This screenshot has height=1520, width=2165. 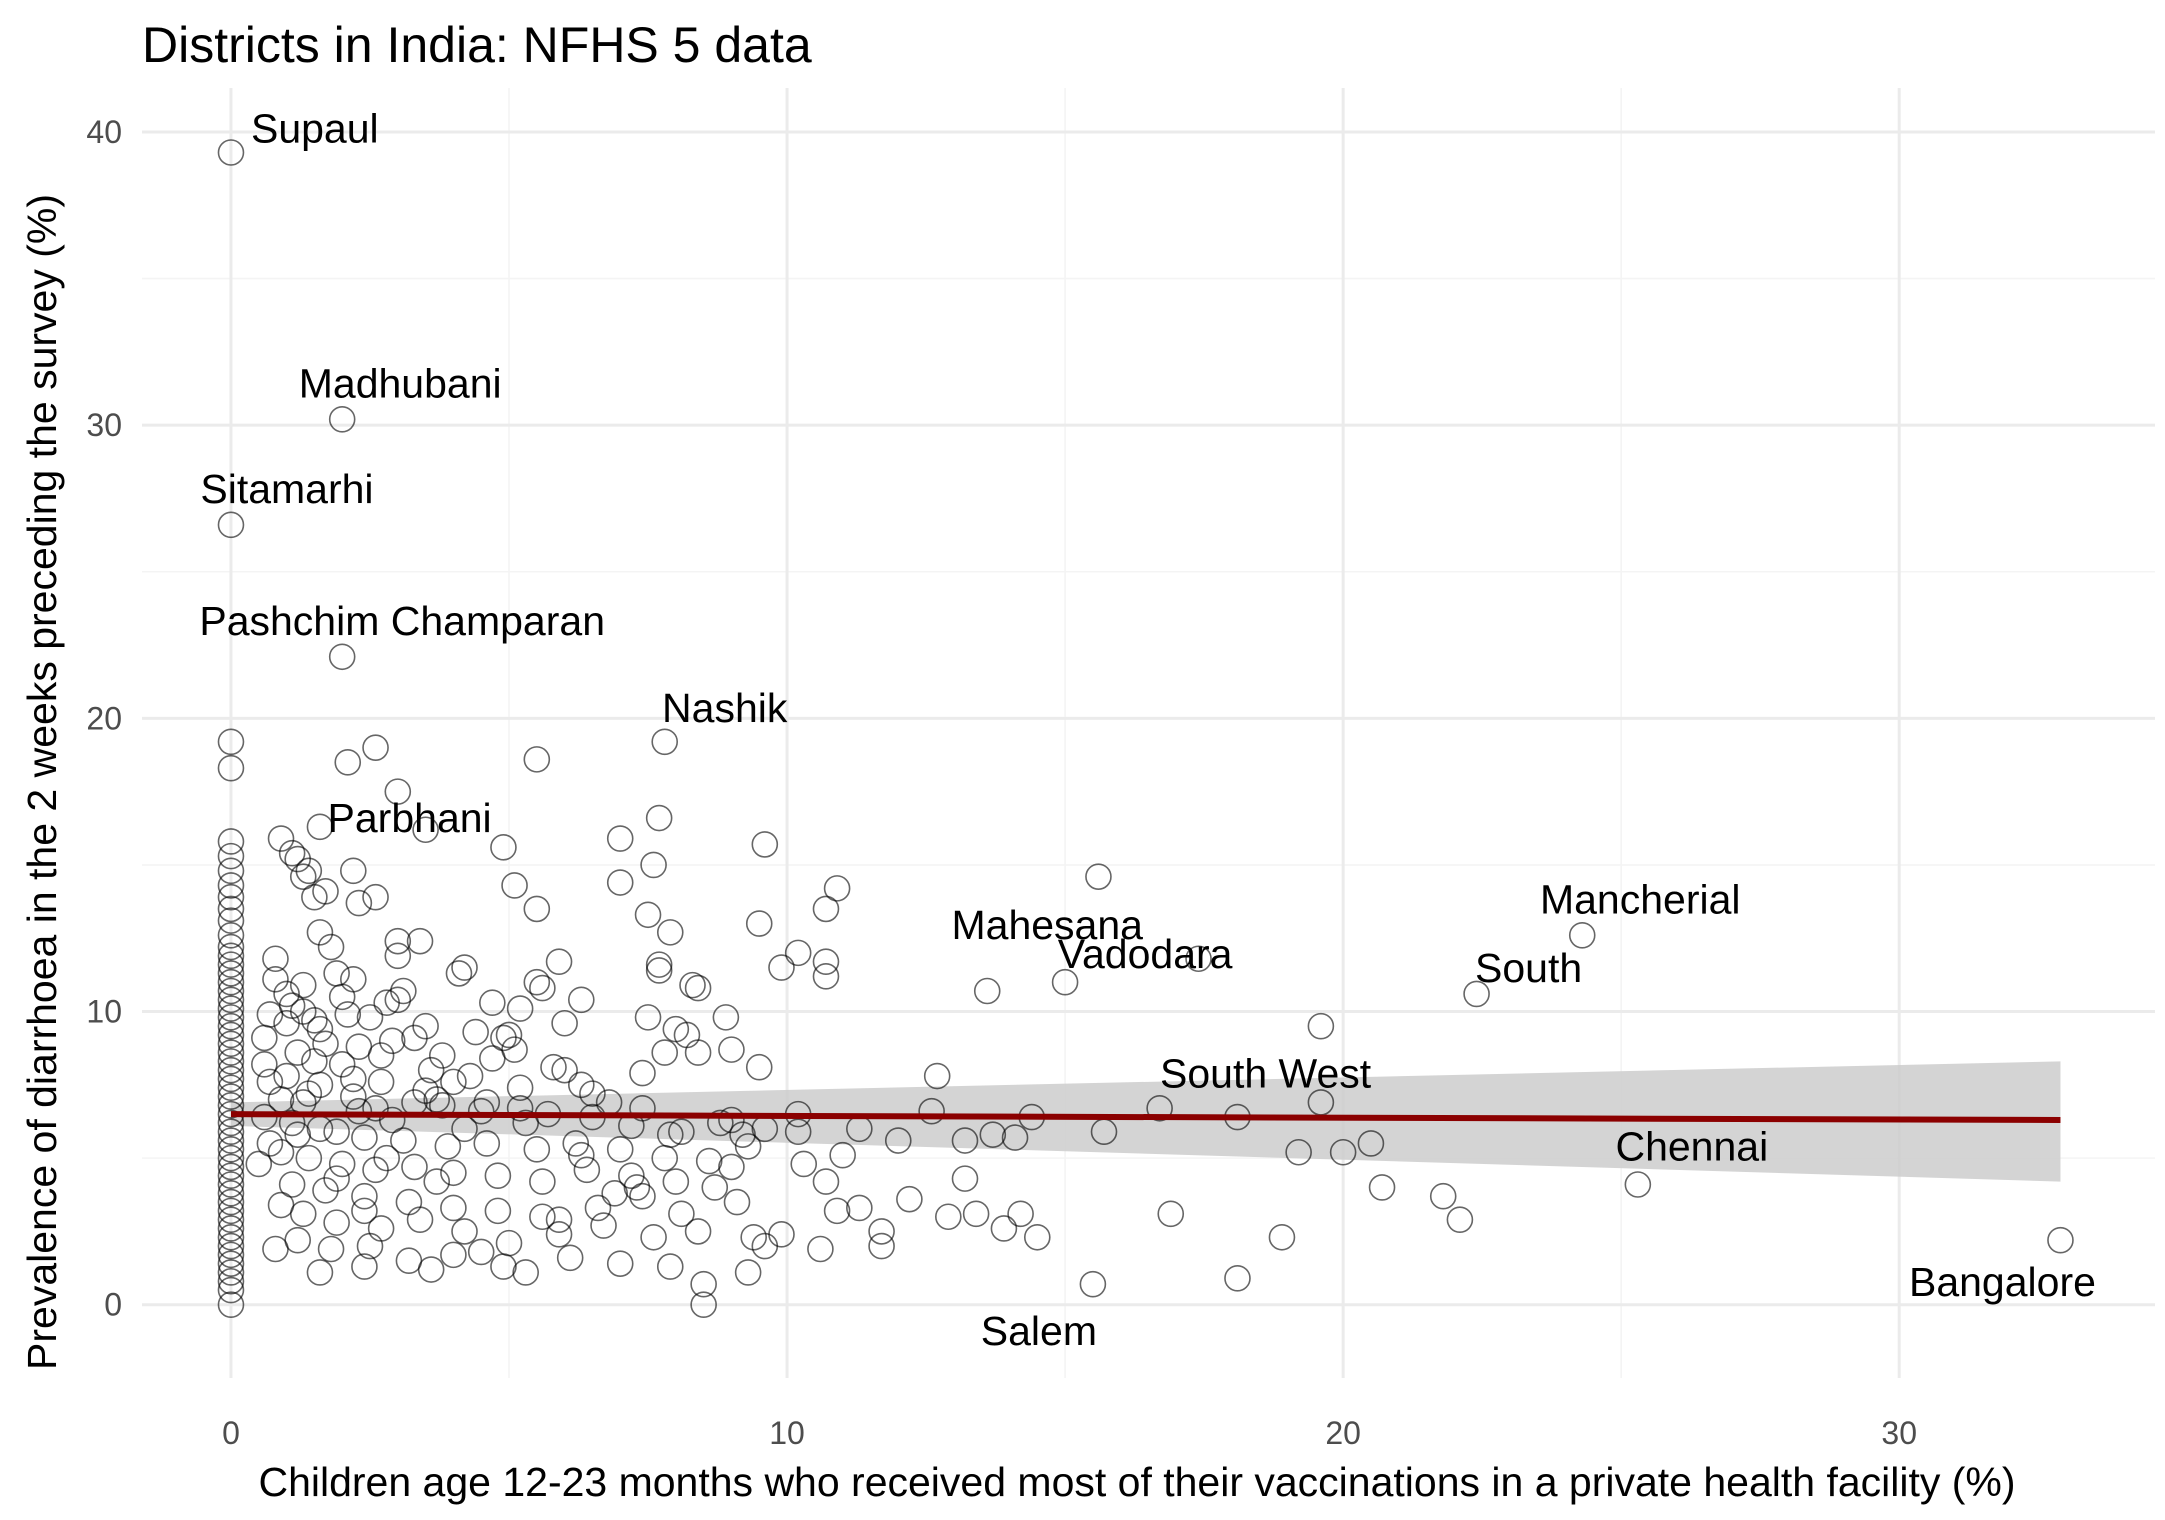 I want to click on confidence-band, so click(x=1145, y=1121).